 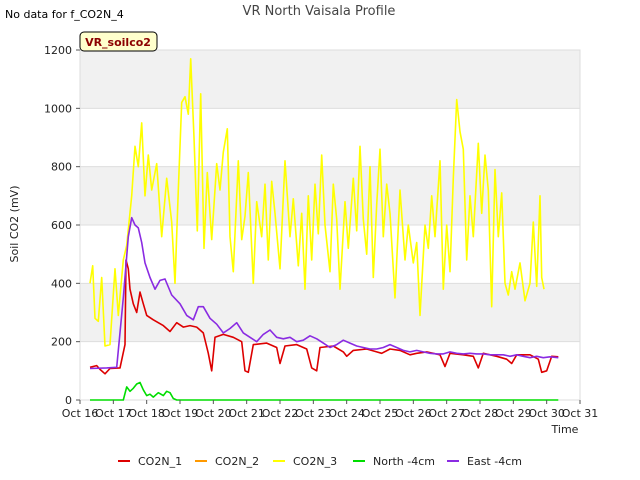 What do you see at coordinates (315, 461) in the screenshot?
I see `legend-label: CO2N_3` at bounding box center [315, 461].